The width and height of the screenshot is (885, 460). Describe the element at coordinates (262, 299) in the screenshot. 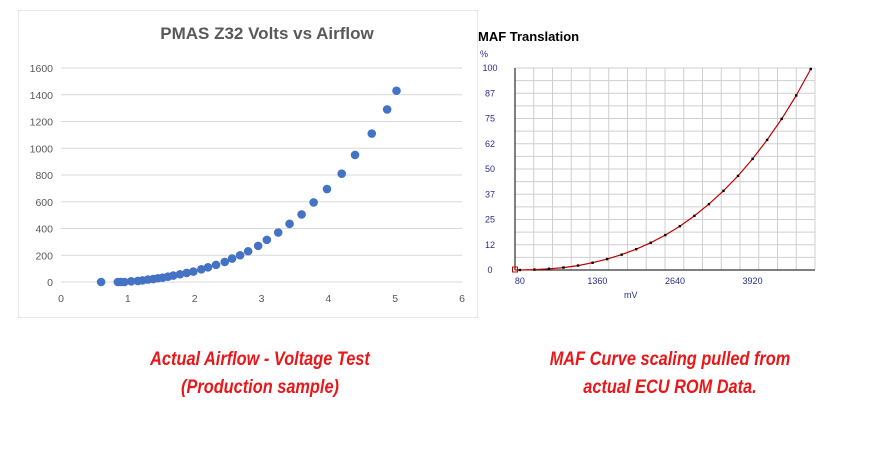

I see `x-tick-label: 3` at that location.